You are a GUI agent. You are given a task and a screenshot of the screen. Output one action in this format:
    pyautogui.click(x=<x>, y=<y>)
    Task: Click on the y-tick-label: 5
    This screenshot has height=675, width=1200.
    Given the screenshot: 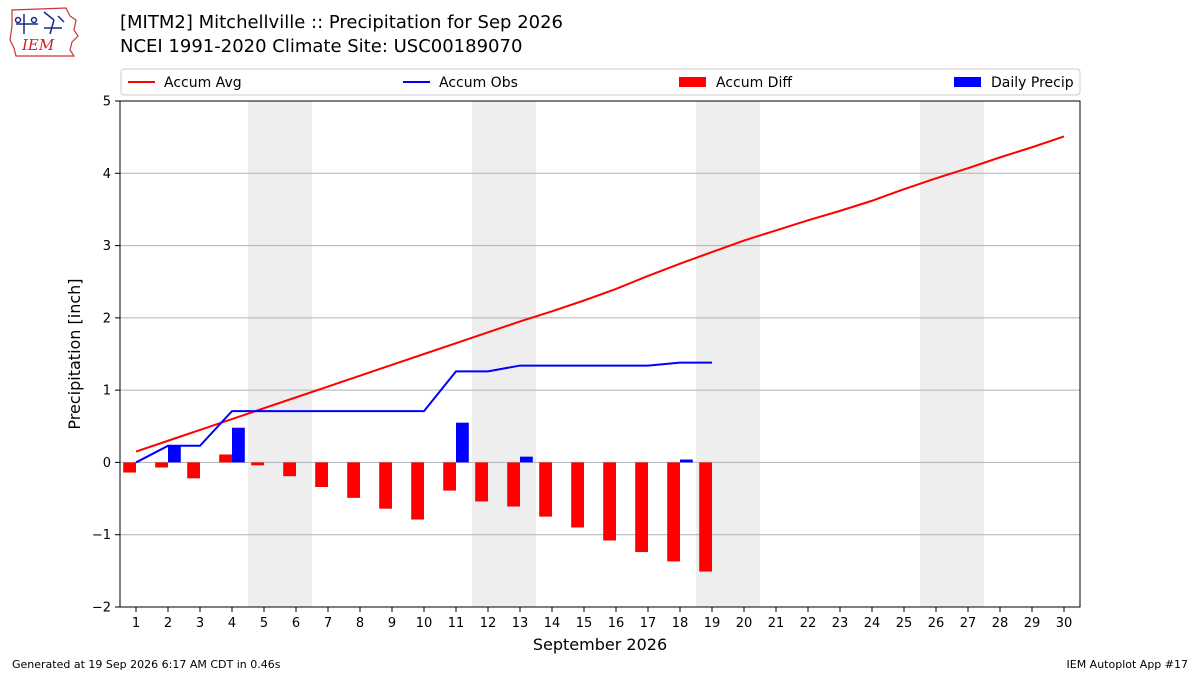 What is the action you would take?
    pyautogui.click(x=107, y=102)
    